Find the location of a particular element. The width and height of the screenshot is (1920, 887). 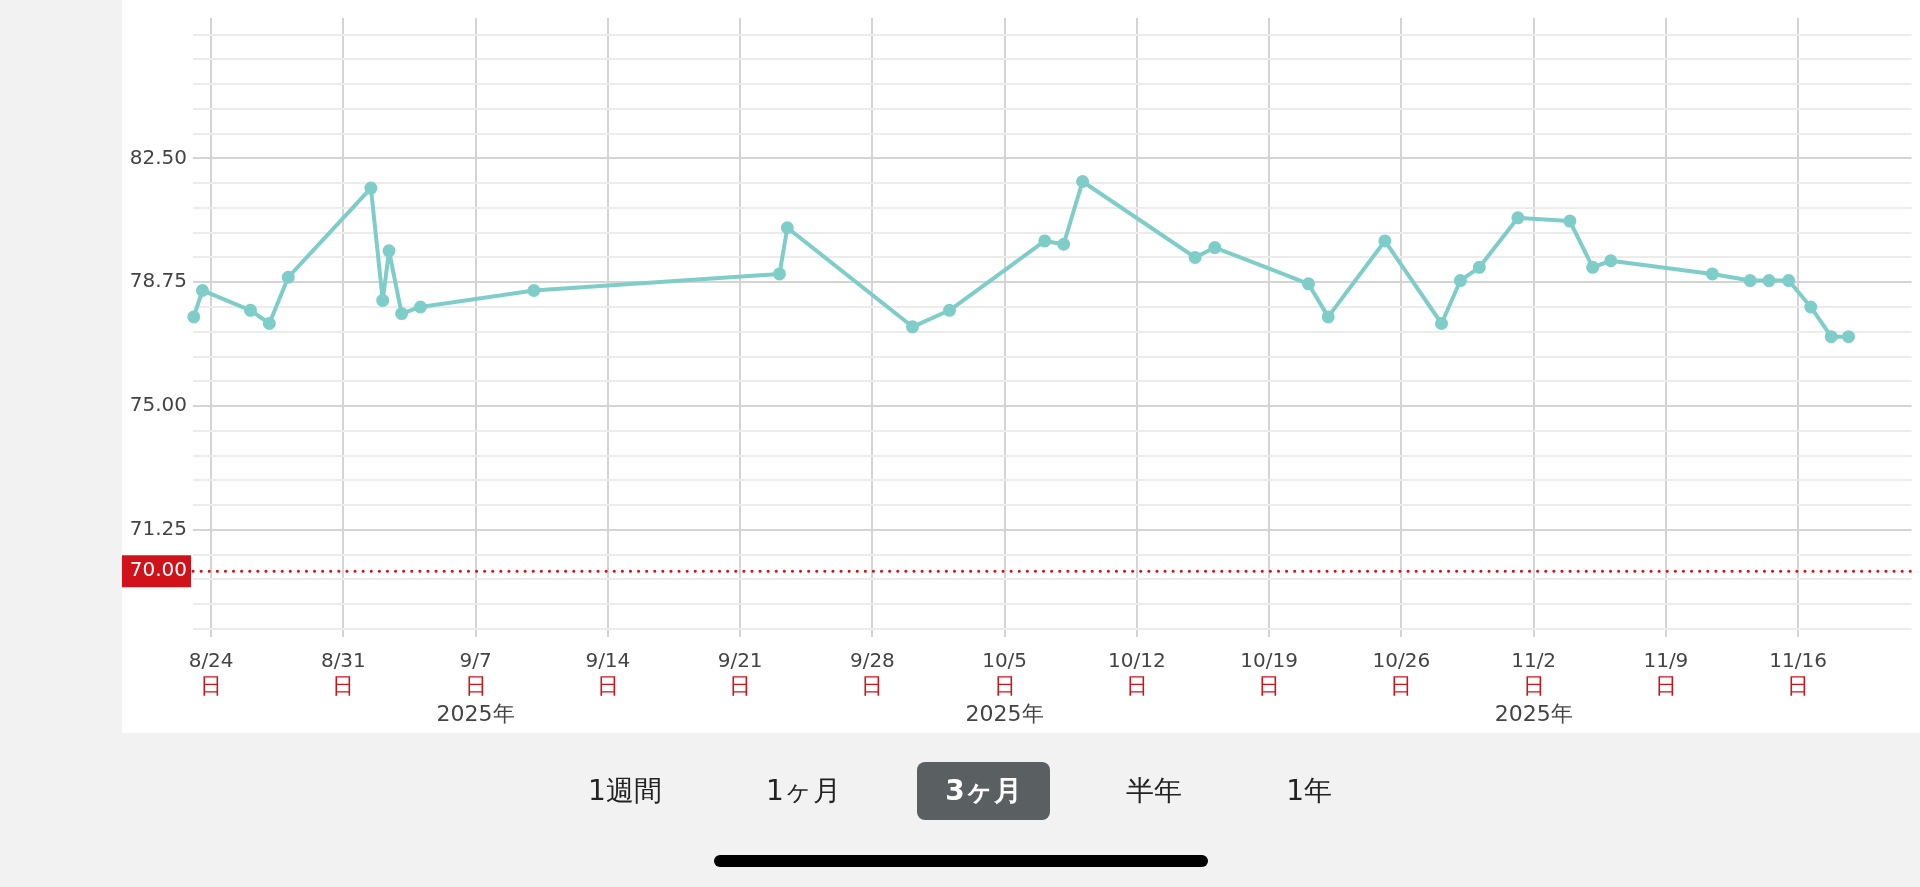

x-tick-label: 11/2 is located at coordinates (1534, 660).